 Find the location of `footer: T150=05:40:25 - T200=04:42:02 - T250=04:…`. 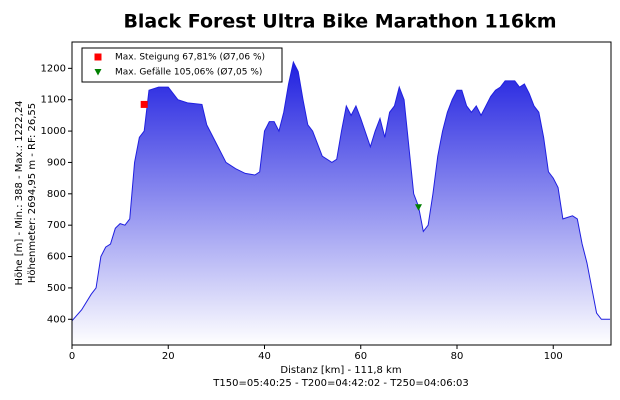

footer: T150=05:40:25 - T200=04:42:02 - T250=04:… is located at coordinates (340, 383).